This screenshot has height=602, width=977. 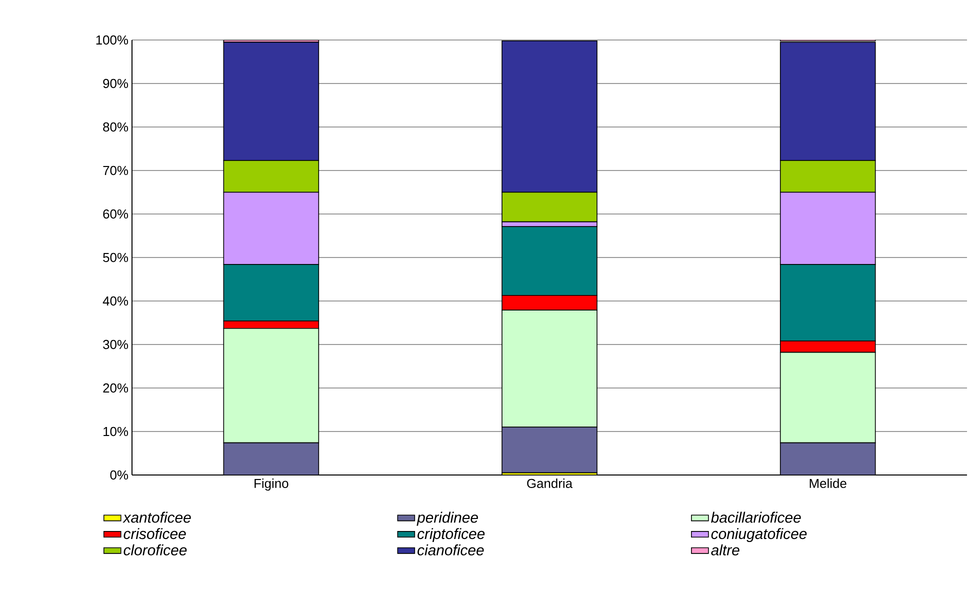 I want to click on y-tick-label: 20%, so click(x=115, y=388).